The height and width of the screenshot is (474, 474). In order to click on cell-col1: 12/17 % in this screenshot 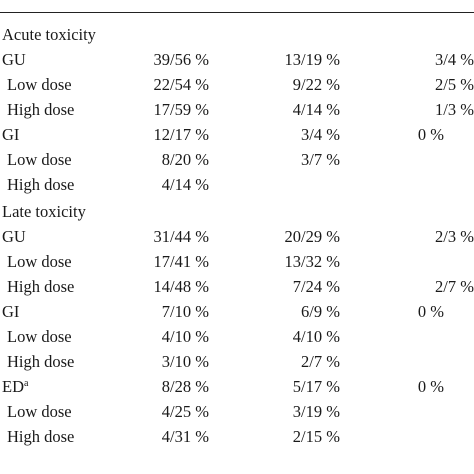, I will do `click(181, 134)`.